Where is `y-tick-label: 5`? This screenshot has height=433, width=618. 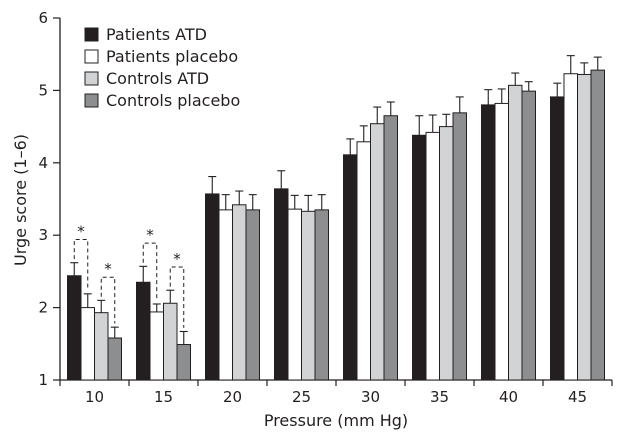
y-tick-label: 5 is located at coordinates (43, 90).